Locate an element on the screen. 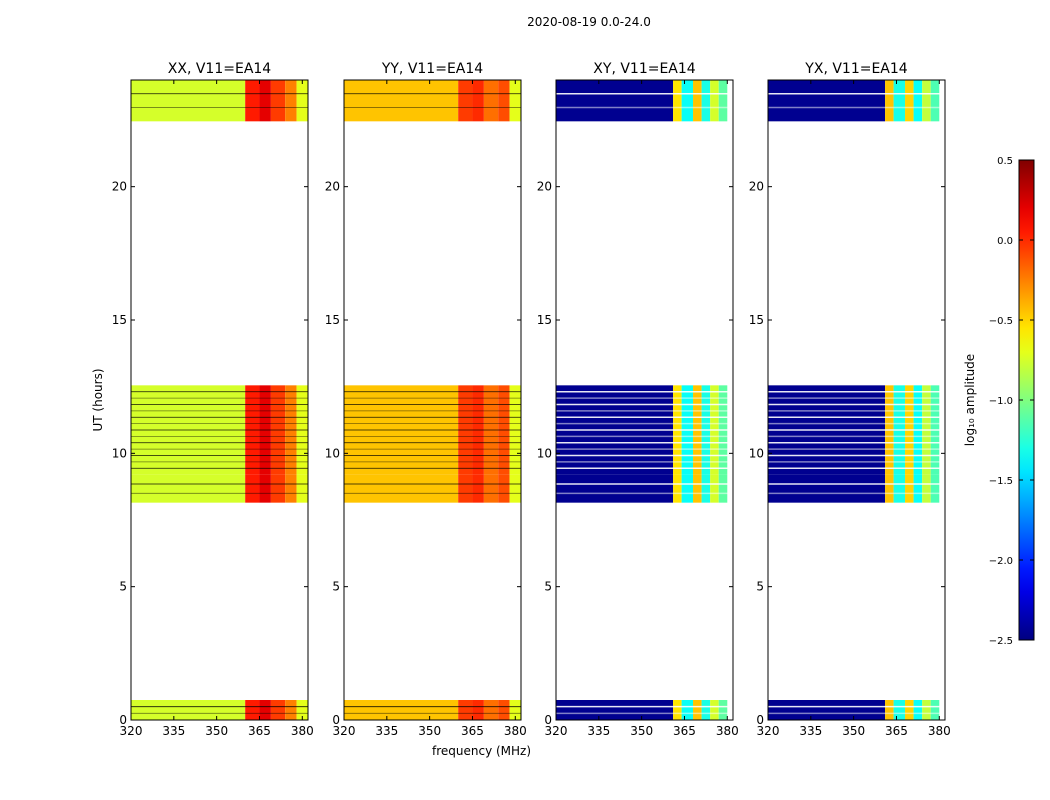 This screenshot has width=1050, height=800. figure-suptitle: 2020-08-19 0.0-24.0 is located at coordinates (589, 22).